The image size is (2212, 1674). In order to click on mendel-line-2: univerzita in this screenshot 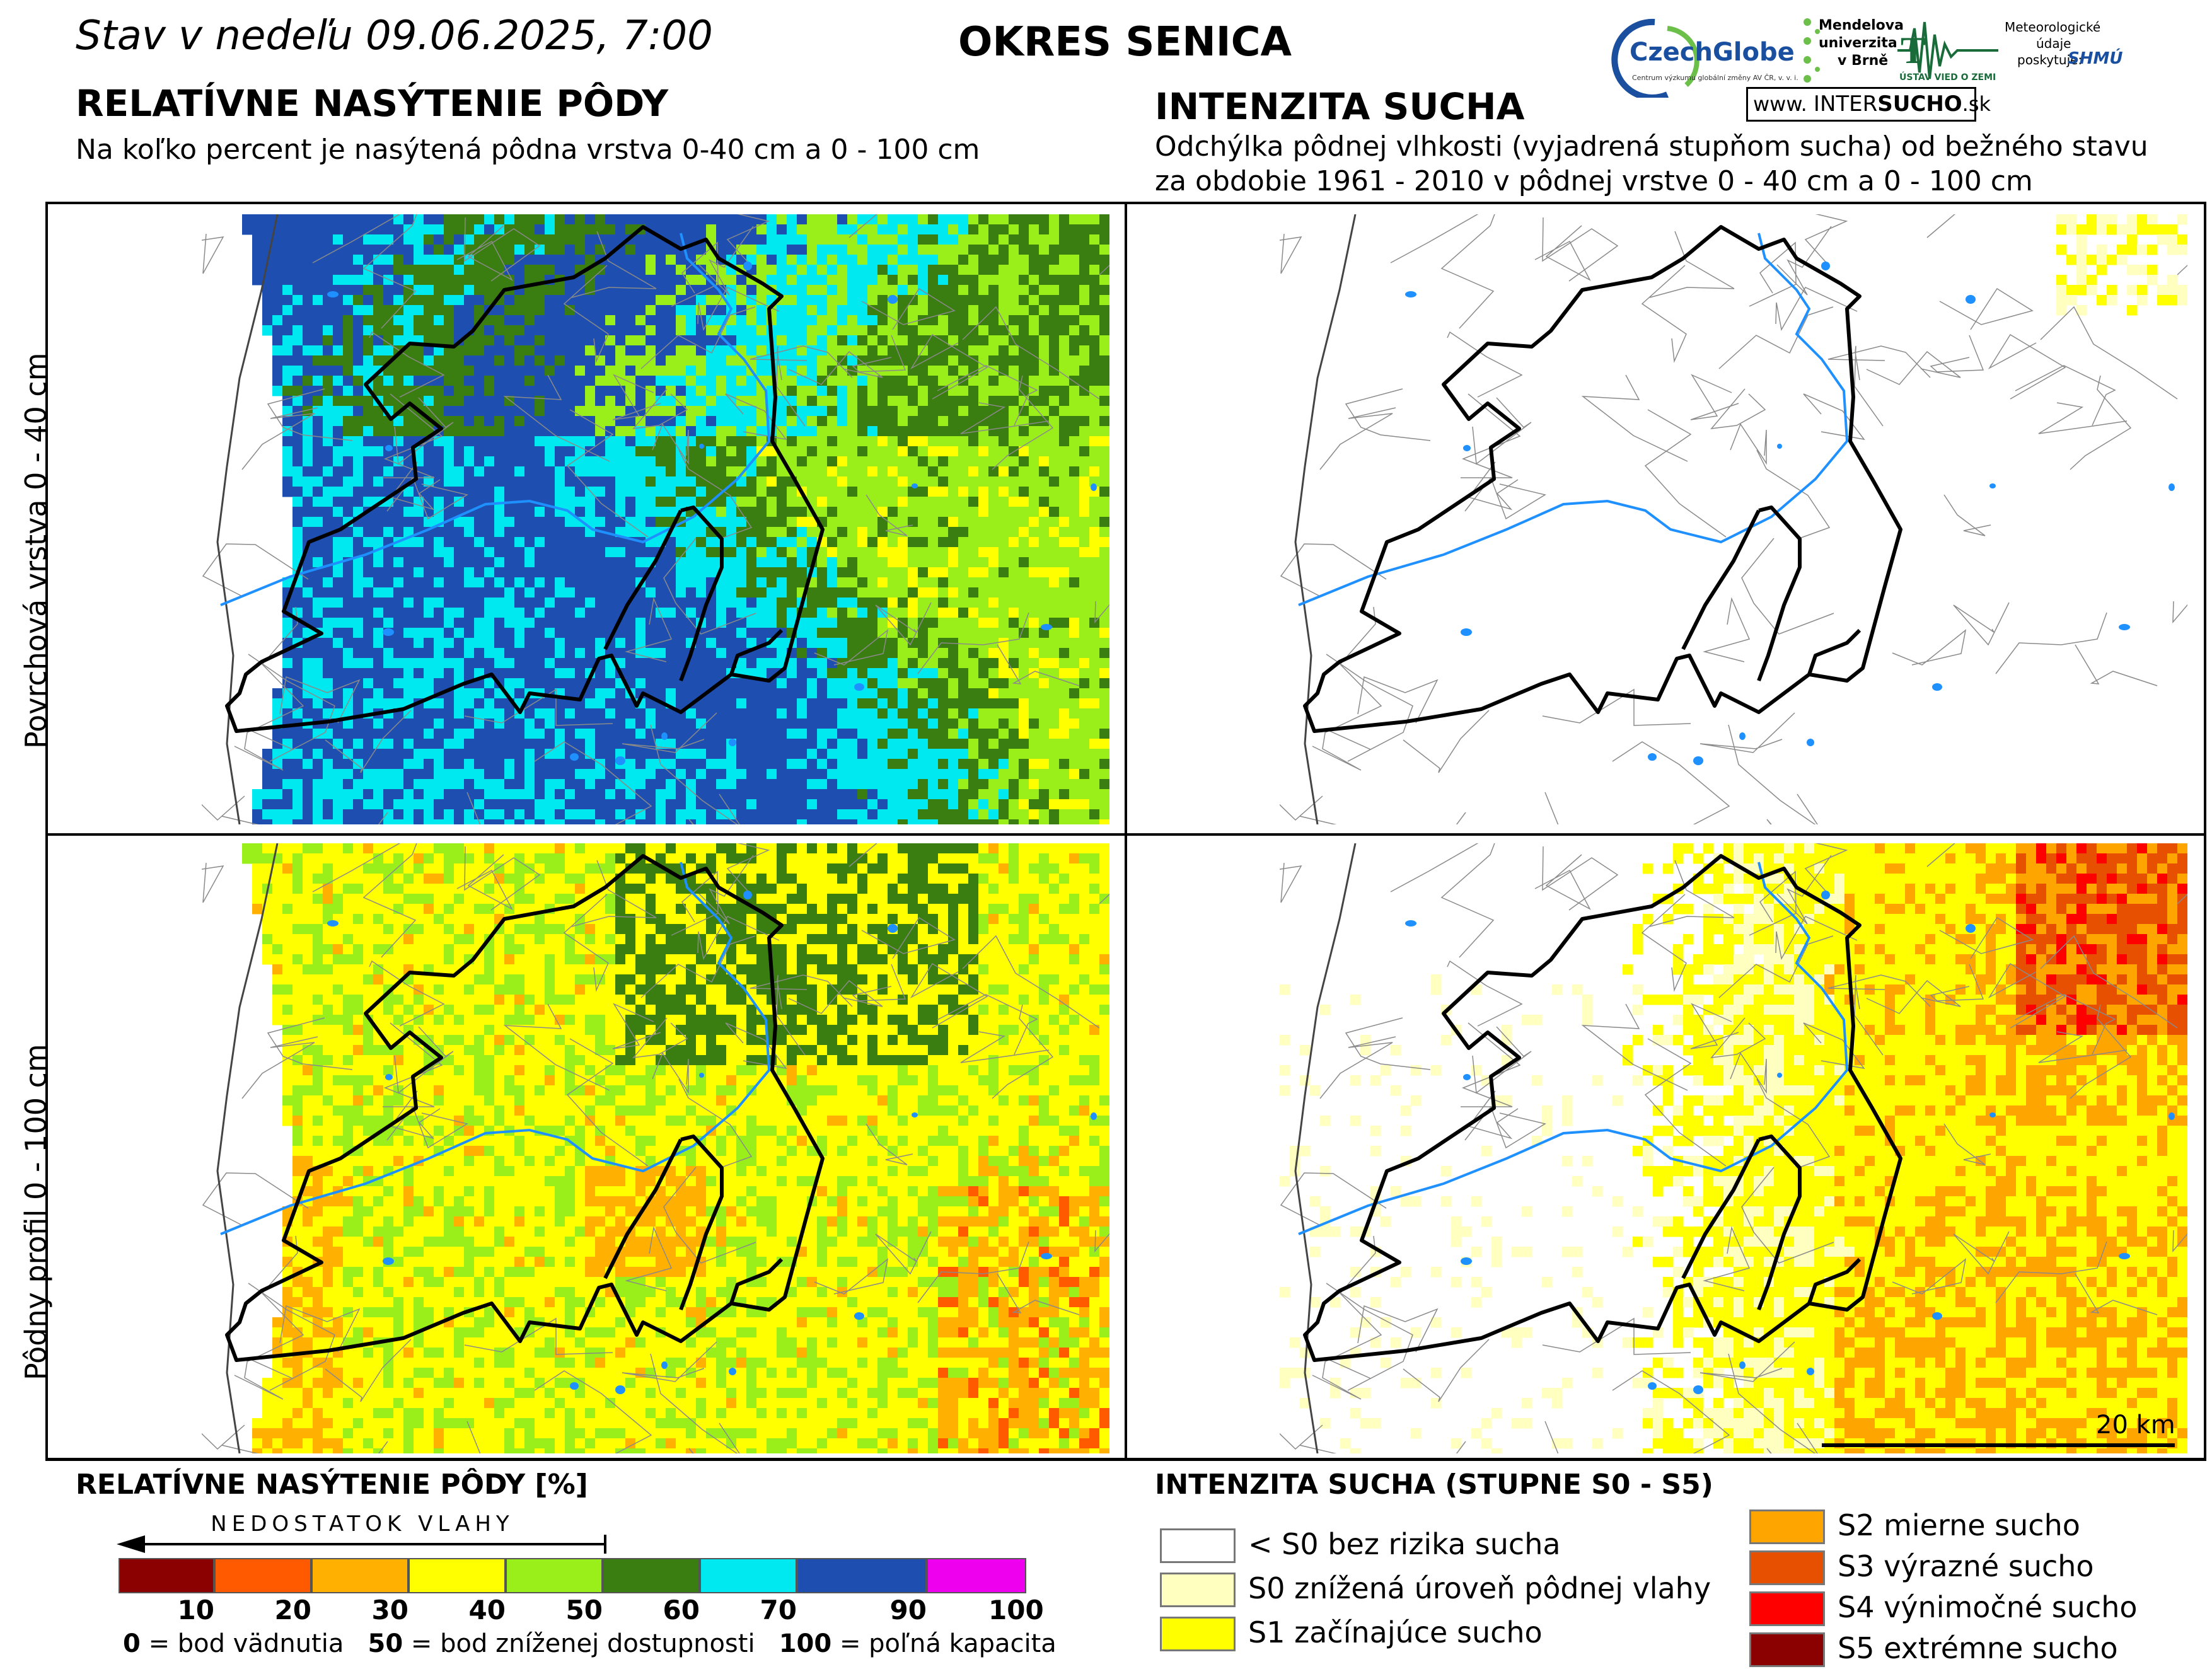, I will do `click(1858, 43)`.